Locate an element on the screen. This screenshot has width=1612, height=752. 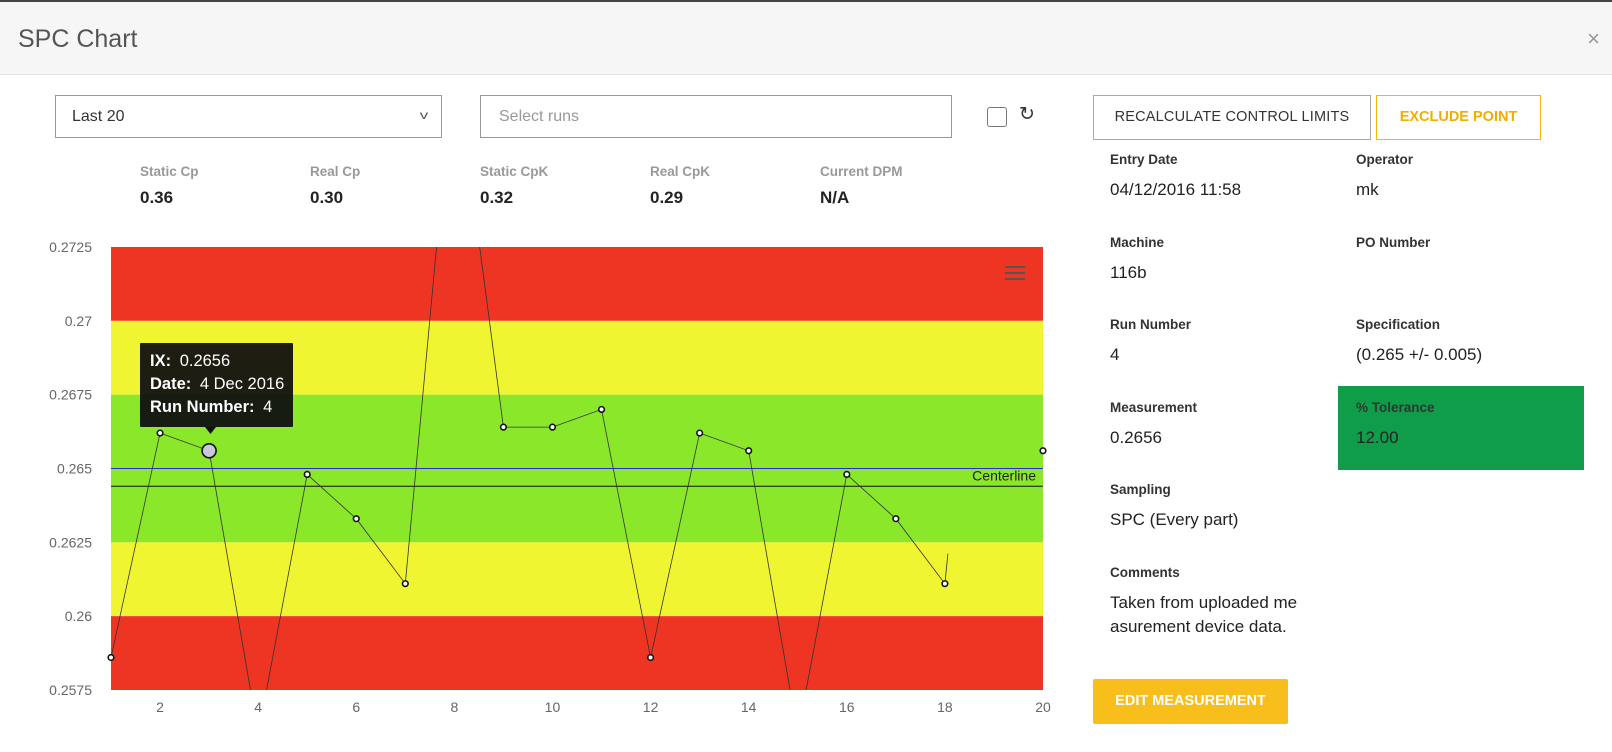
range-select: Last 20 v is located at coordinates (248, 116).